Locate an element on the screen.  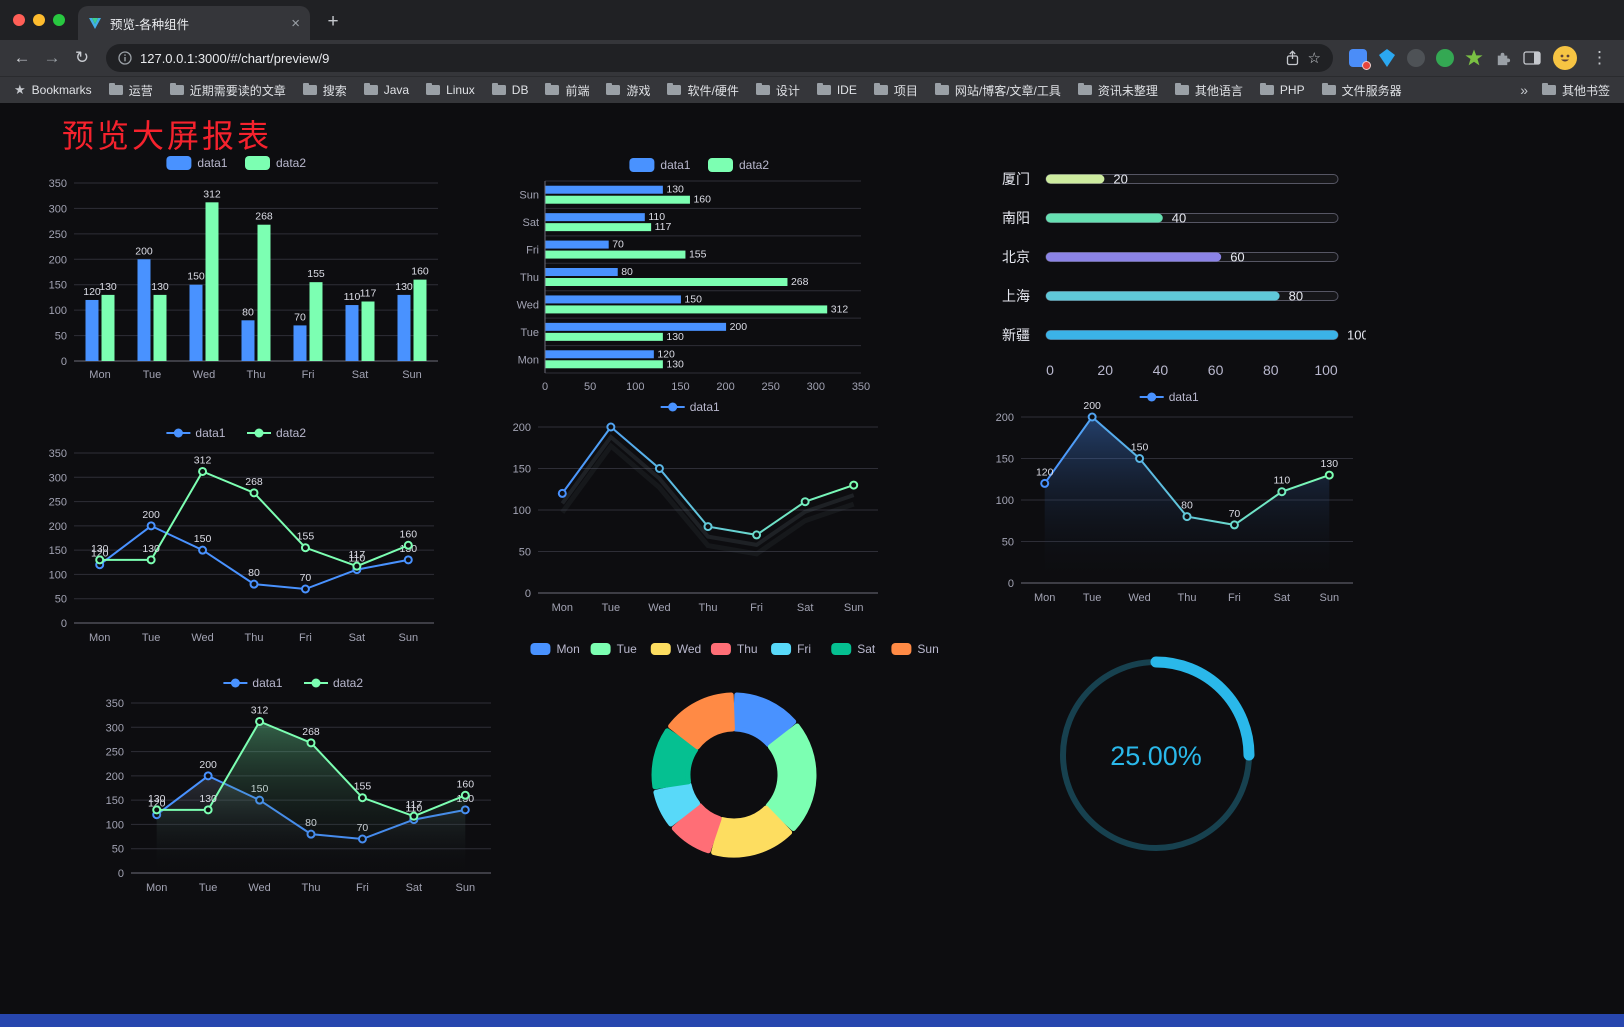
bookmark-label: 网站/博客/文章/工具 is located at coordinates (1007, 90).